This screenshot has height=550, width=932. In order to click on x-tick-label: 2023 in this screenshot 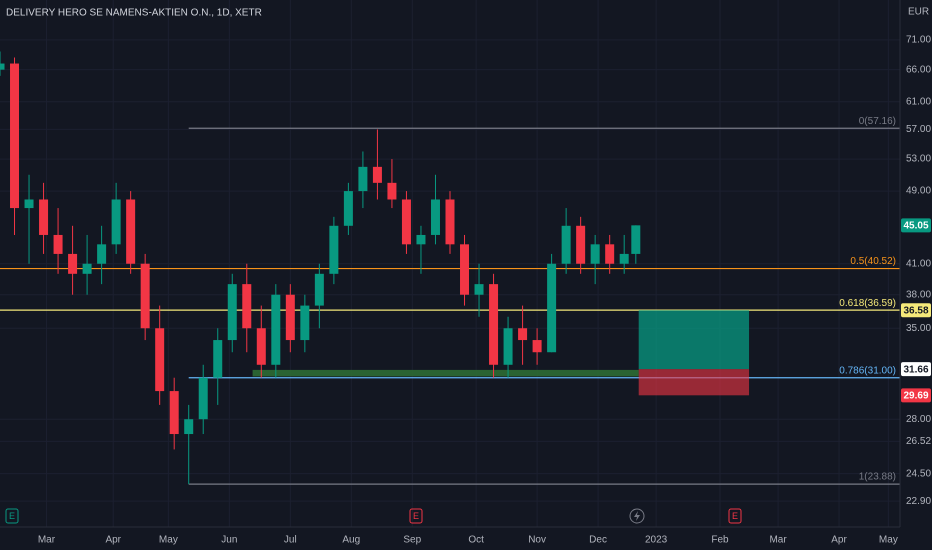, I will do `click(656, 540)`.